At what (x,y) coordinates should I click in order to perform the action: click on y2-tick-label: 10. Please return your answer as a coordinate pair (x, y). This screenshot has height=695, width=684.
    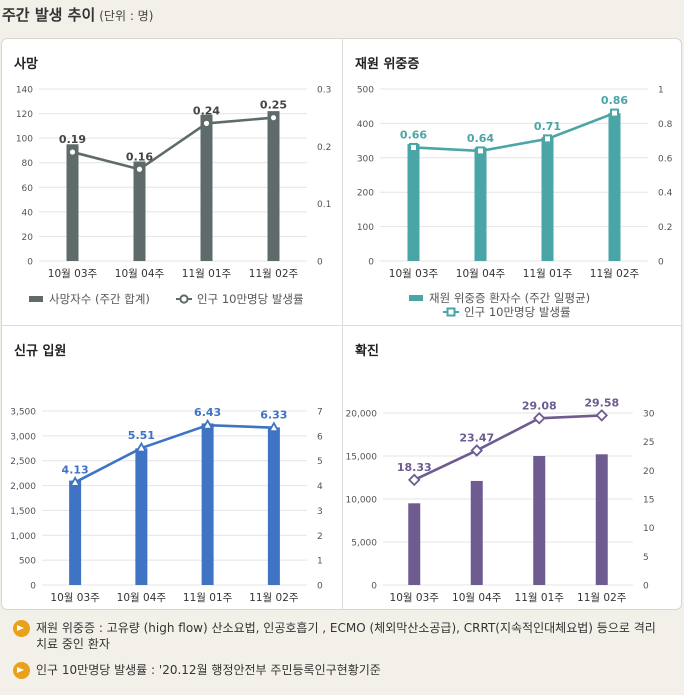
    Looking at the image, I should click on (649, 529).